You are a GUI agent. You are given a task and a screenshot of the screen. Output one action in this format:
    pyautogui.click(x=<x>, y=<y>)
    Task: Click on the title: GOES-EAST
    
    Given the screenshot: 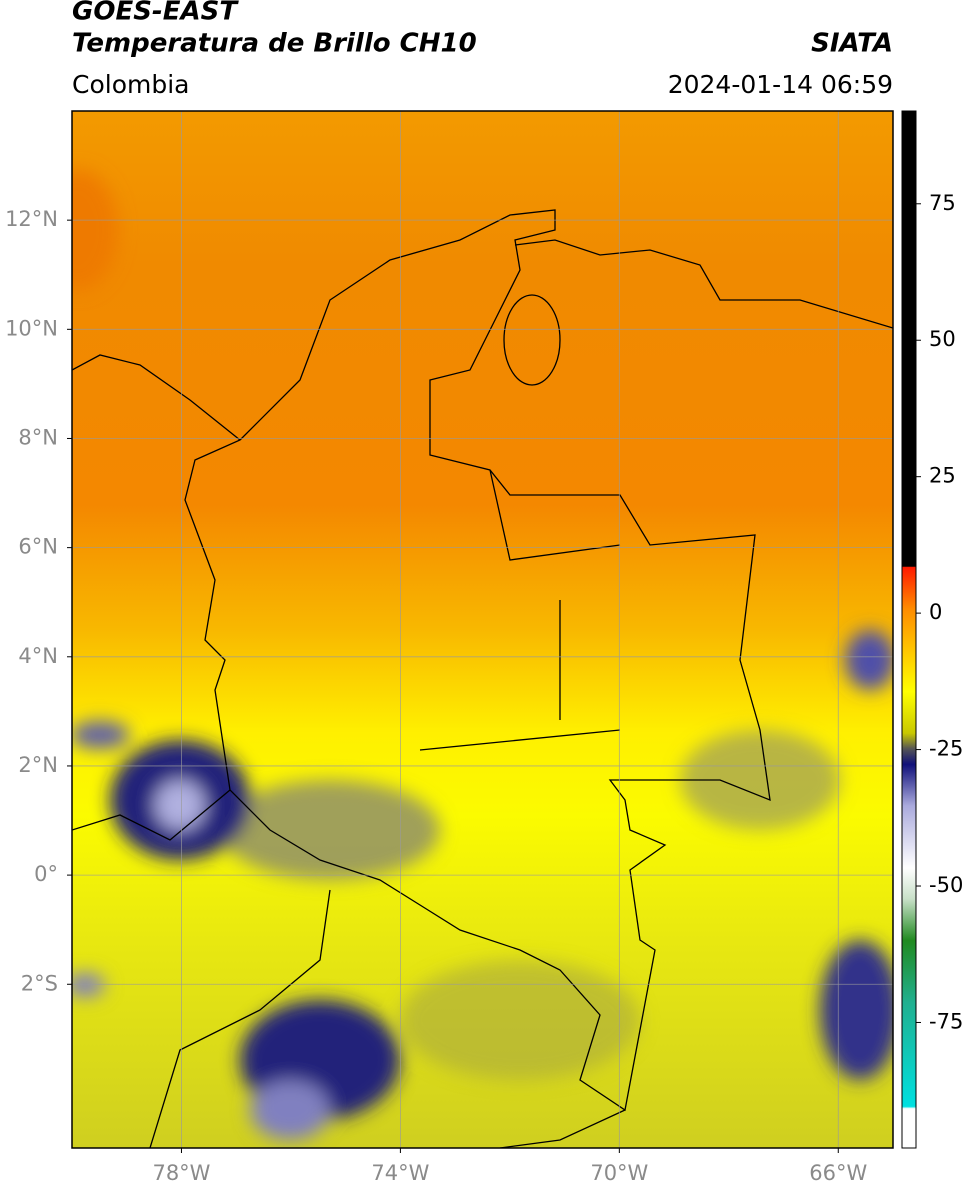 What is the action you would take?
    pyautogui.click(x=155, y=13)
    